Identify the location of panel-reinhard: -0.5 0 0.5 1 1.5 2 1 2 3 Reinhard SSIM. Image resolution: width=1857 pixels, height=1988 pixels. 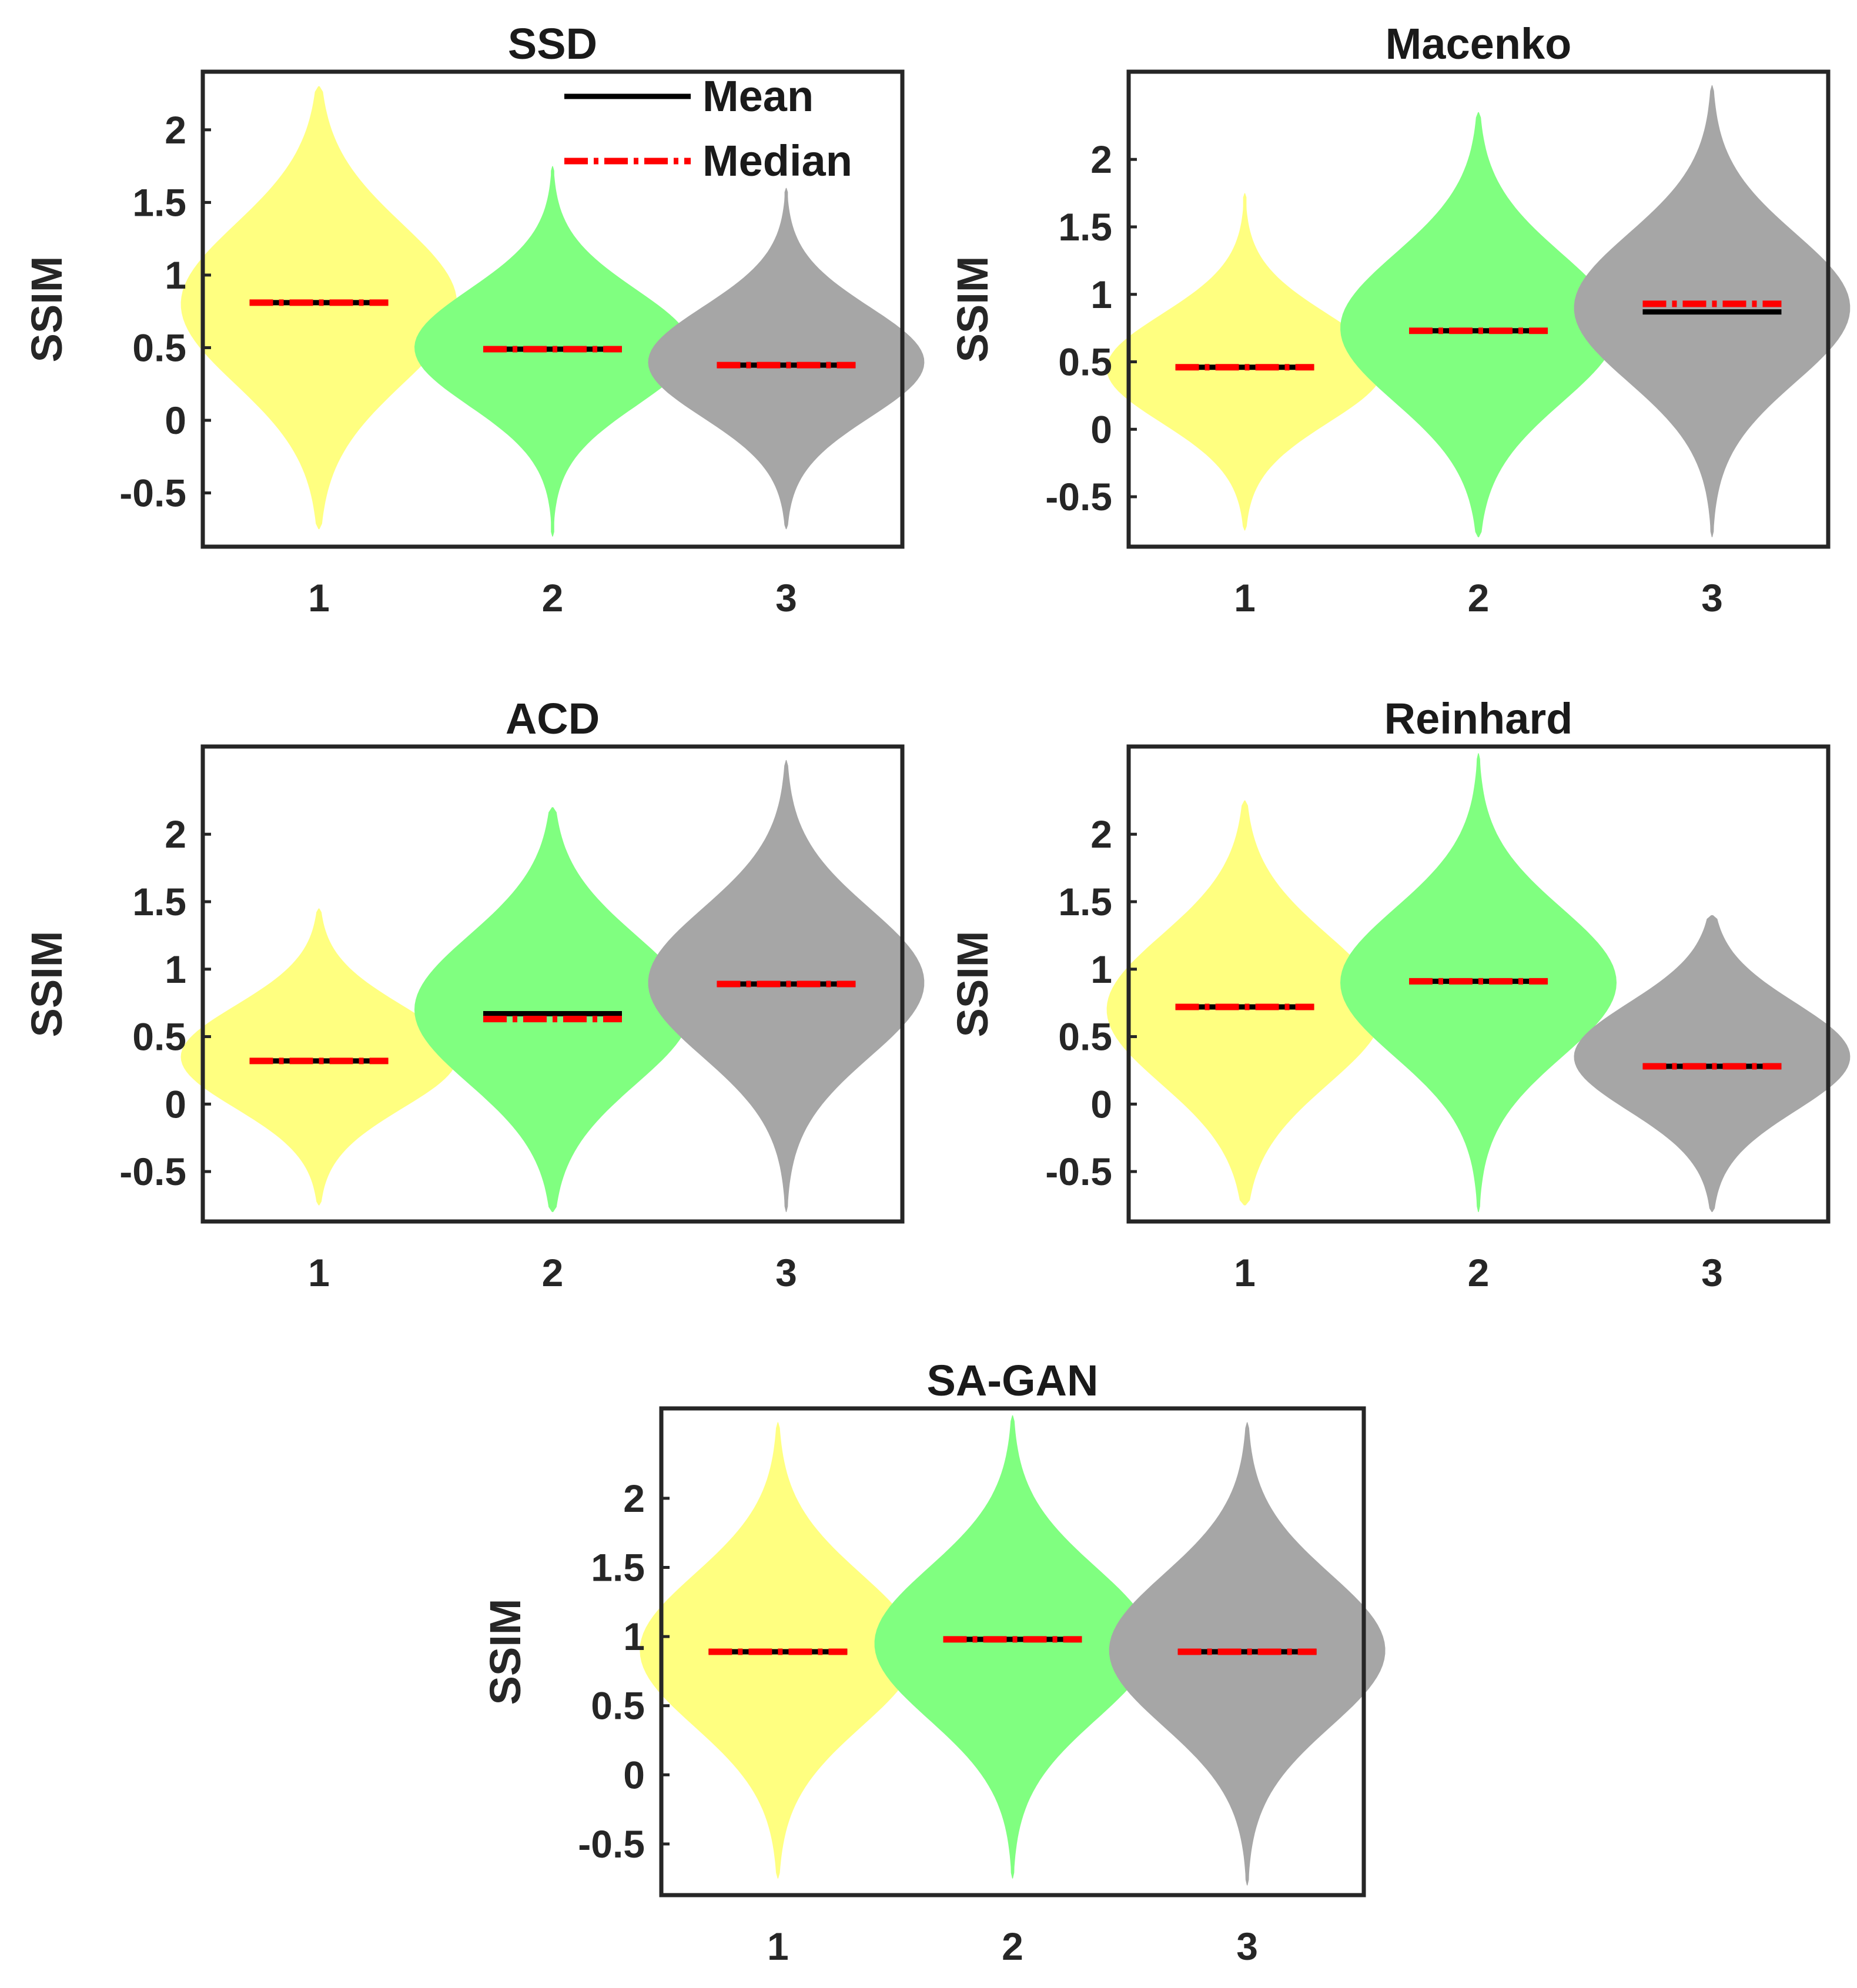
(1399, 994).